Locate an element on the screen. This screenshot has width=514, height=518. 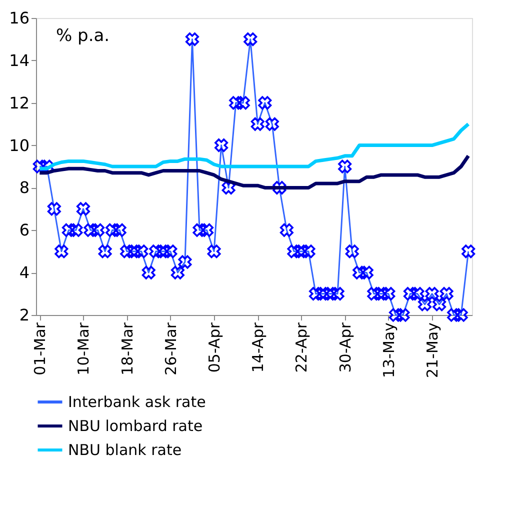
x-tick-label: 13-May is located at coordinates (389, 350).